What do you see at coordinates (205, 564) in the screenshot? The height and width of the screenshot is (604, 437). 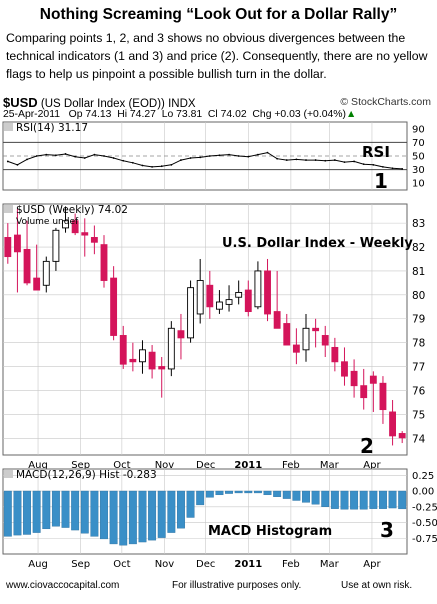 I see `macd-month-label: Dec` at bounding box center [205, 564].